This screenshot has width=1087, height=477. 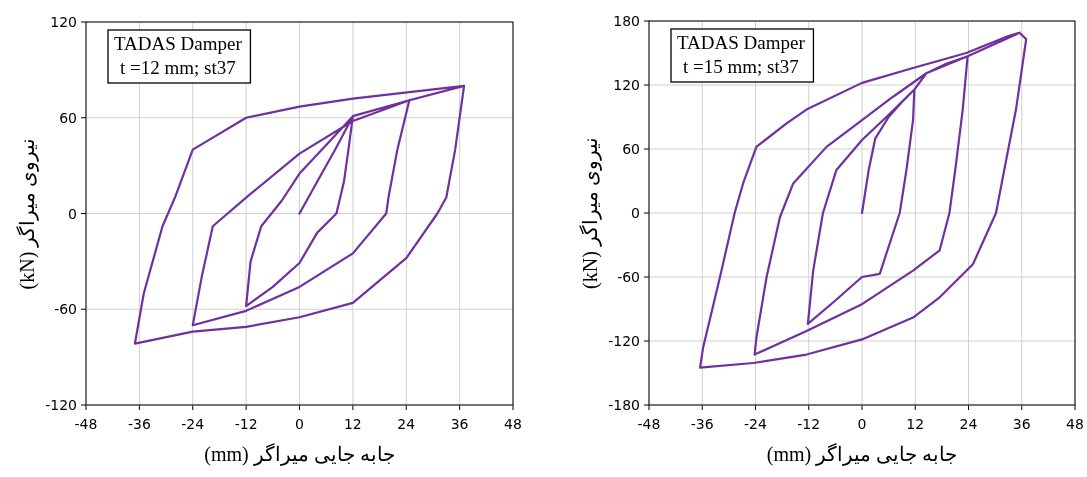 I want to click on annotation: TADAS Damper t =12 mm; st37, so click(x=178, y=55).